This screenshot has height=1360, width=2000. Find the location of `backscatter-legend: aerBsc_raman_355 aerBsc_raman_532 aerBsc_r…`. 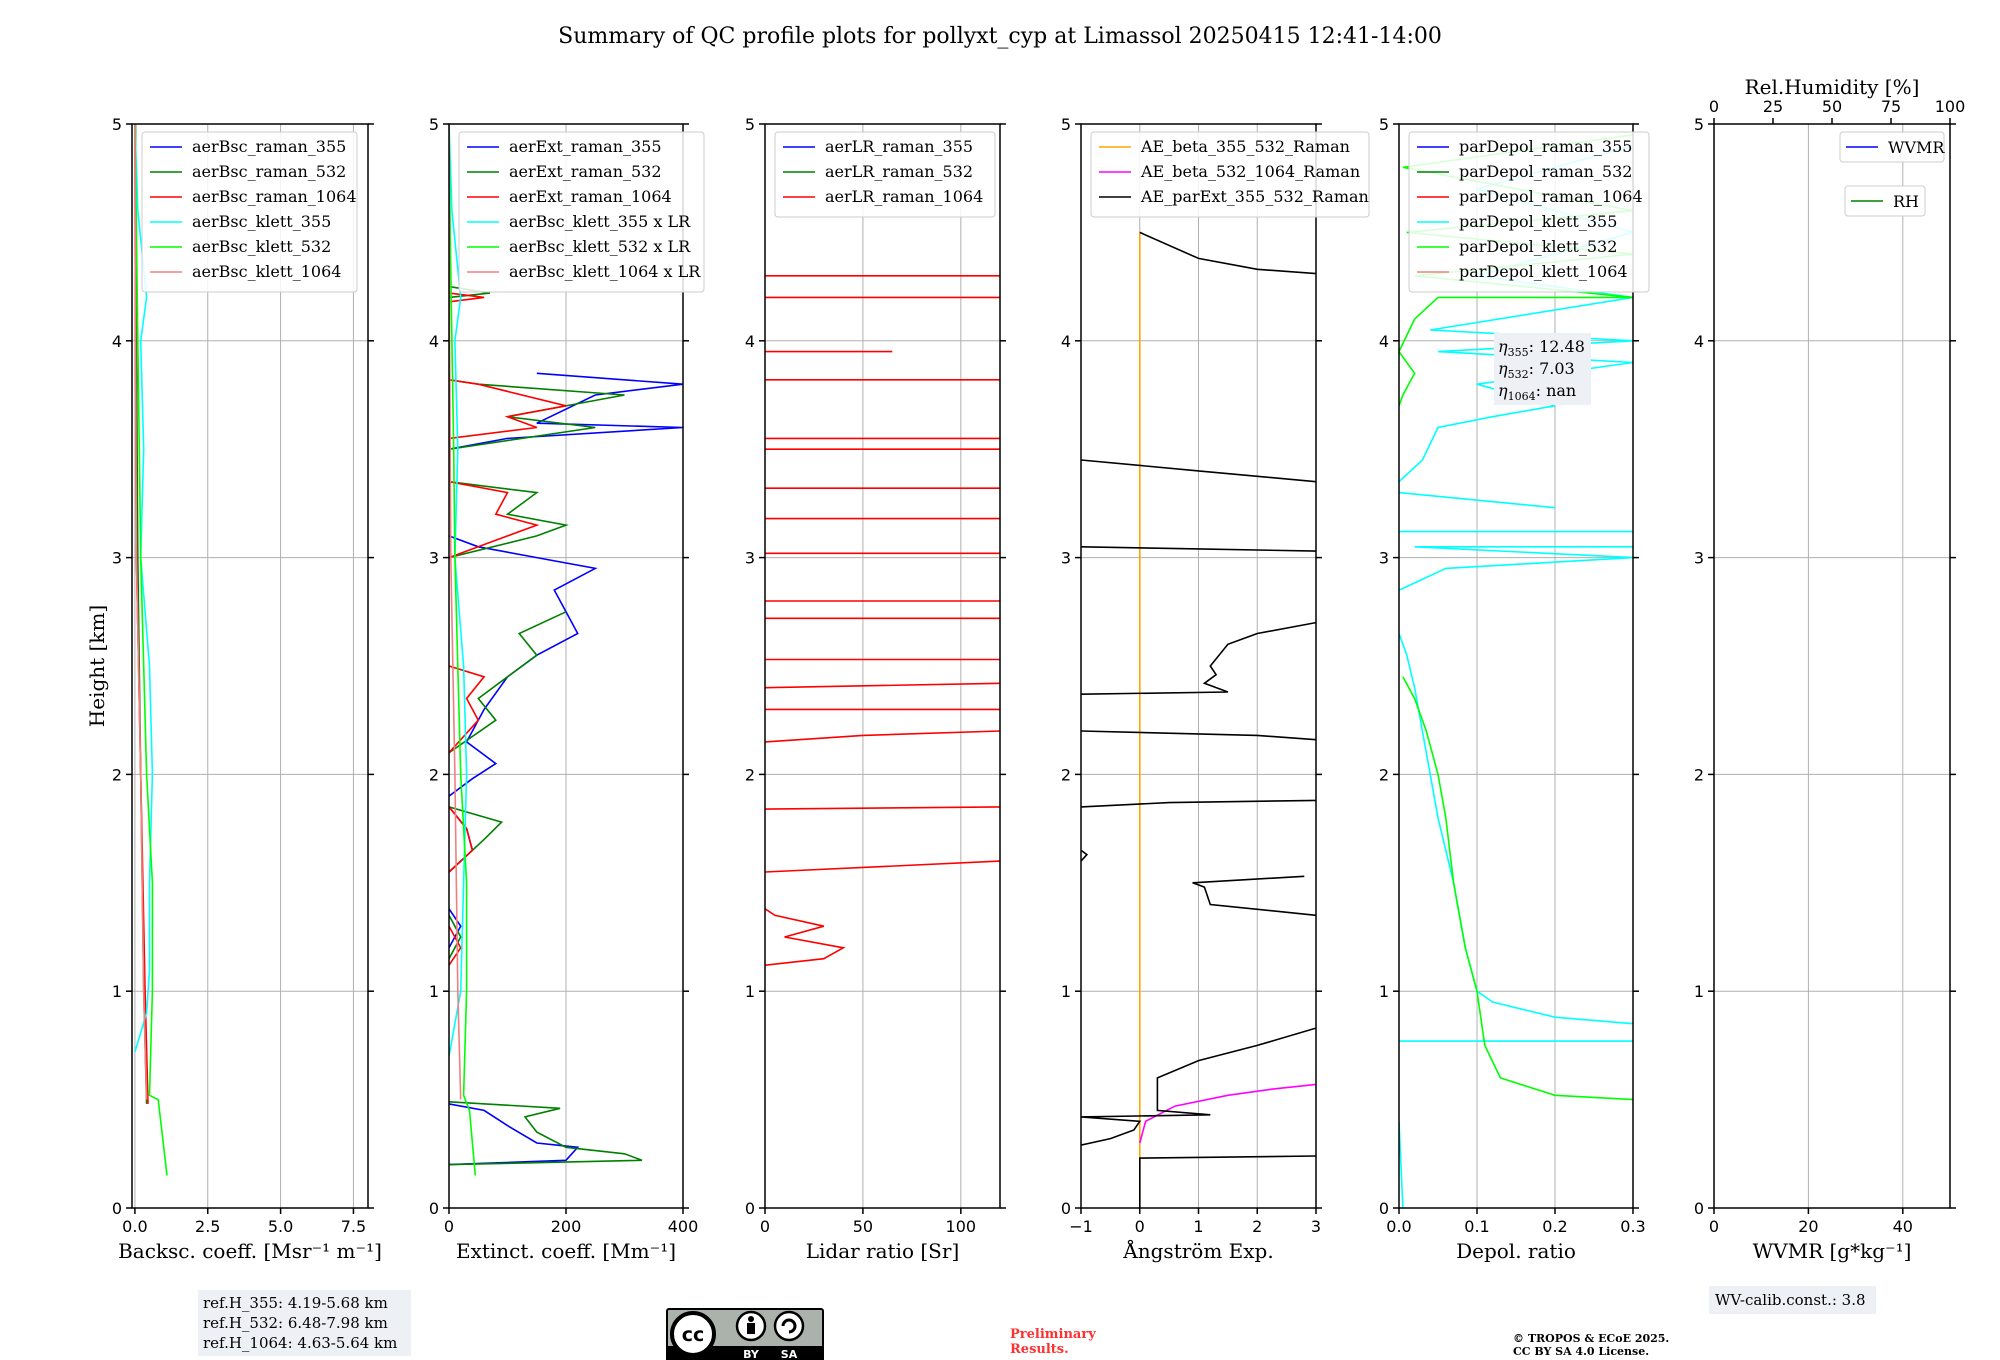

backscatter-legend: aerBsc_raman_355 aerBsc_raman_532 aerBsc_r… is located at coordinates (249, 212).